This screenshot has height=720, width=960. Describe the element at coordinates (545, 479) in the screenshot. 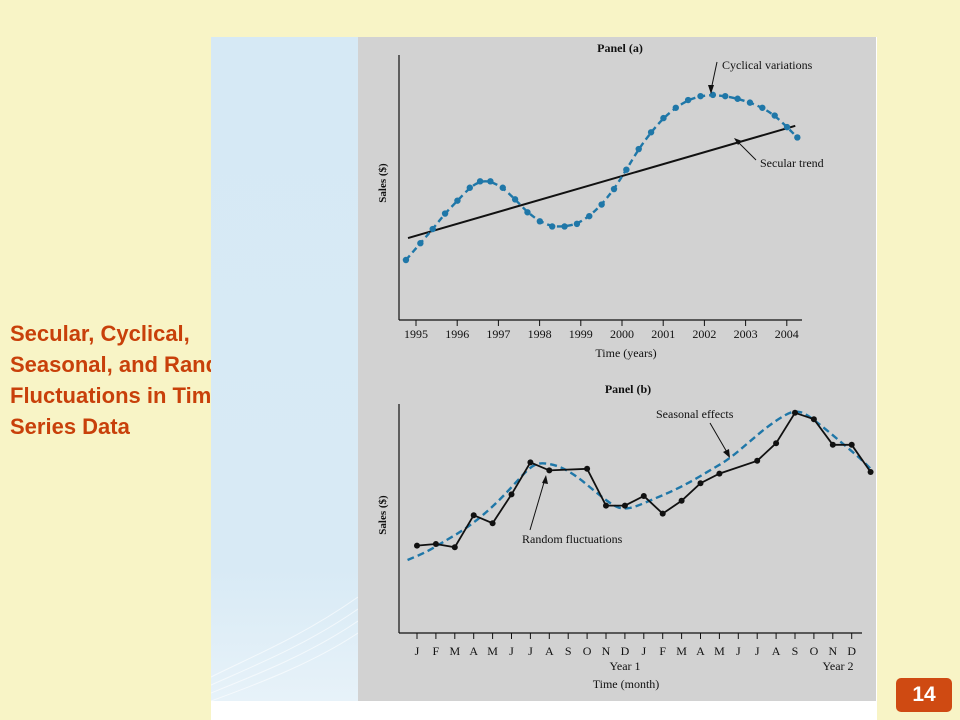

I see `annotation-random-arrowhead` at that location.